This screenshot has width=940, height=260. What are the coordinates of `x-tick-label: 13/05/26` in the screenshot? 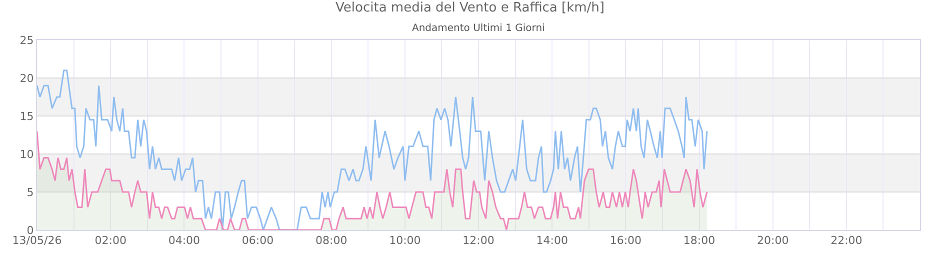 It's located at (37, 241).